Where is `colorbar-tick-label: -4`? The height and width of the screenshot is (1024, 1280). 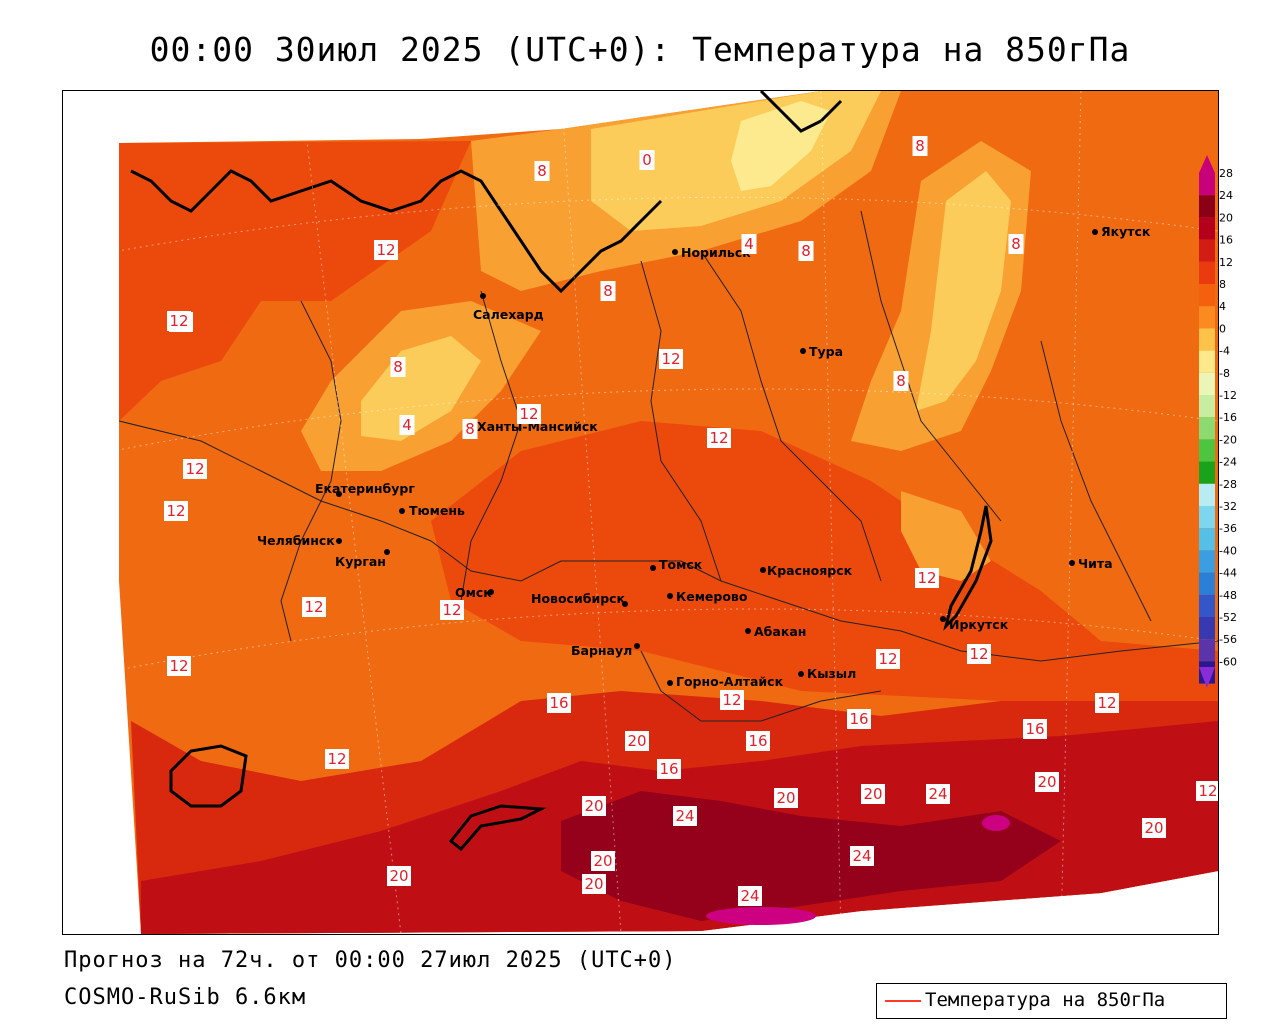 colorbar-tick-label: -4 is located at coordinates (1224, 351).